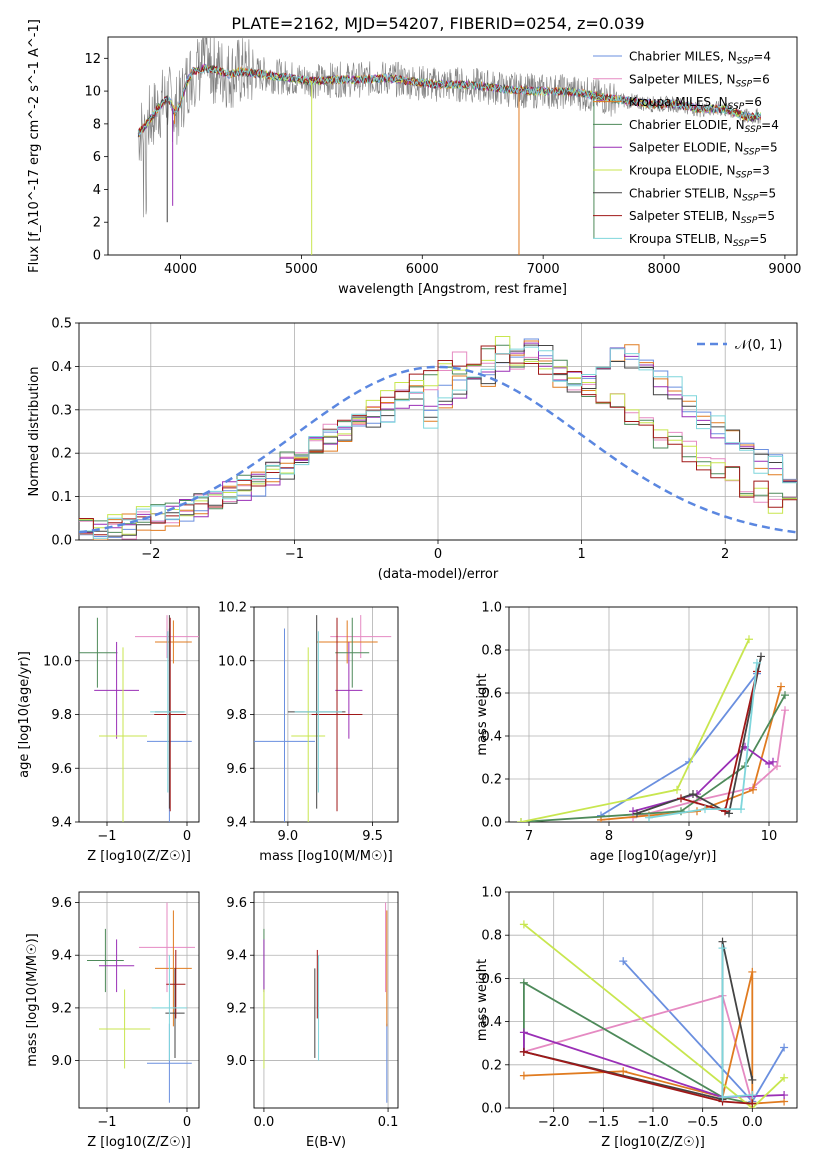 The height and width of the screenshot is (1170, 819). I want to click on x-tick-label: −2.0, so click(554, 1122).